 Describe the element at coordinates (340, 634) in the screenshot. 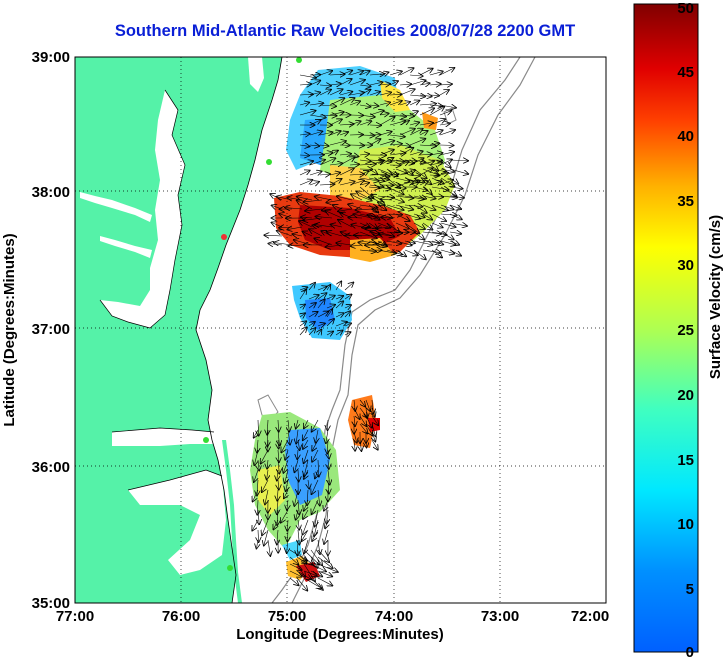

I see `x-axis-label: Longitude (Degrees:Minutes)` at that location.